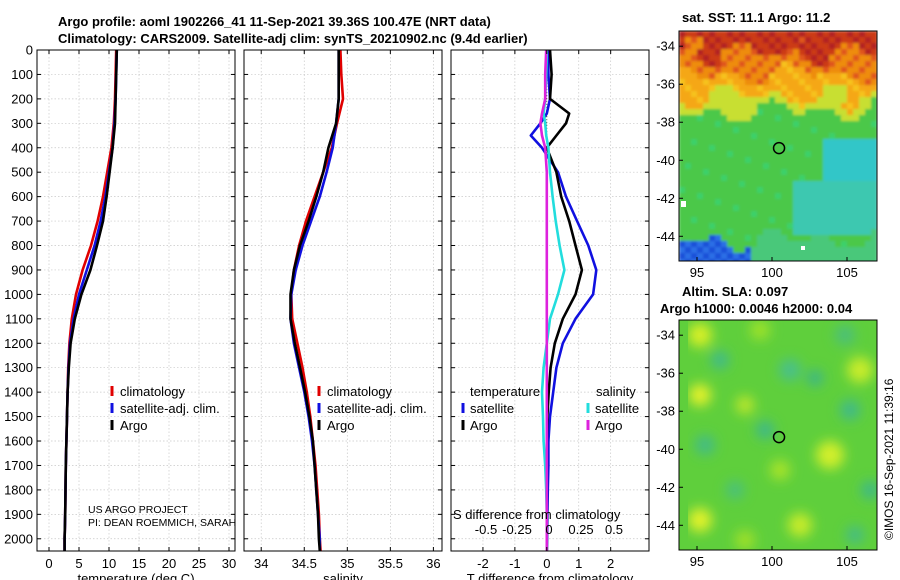 This screenshot has width=900, height=580. I want to click on legend-label: Argo, so click(340, 425).